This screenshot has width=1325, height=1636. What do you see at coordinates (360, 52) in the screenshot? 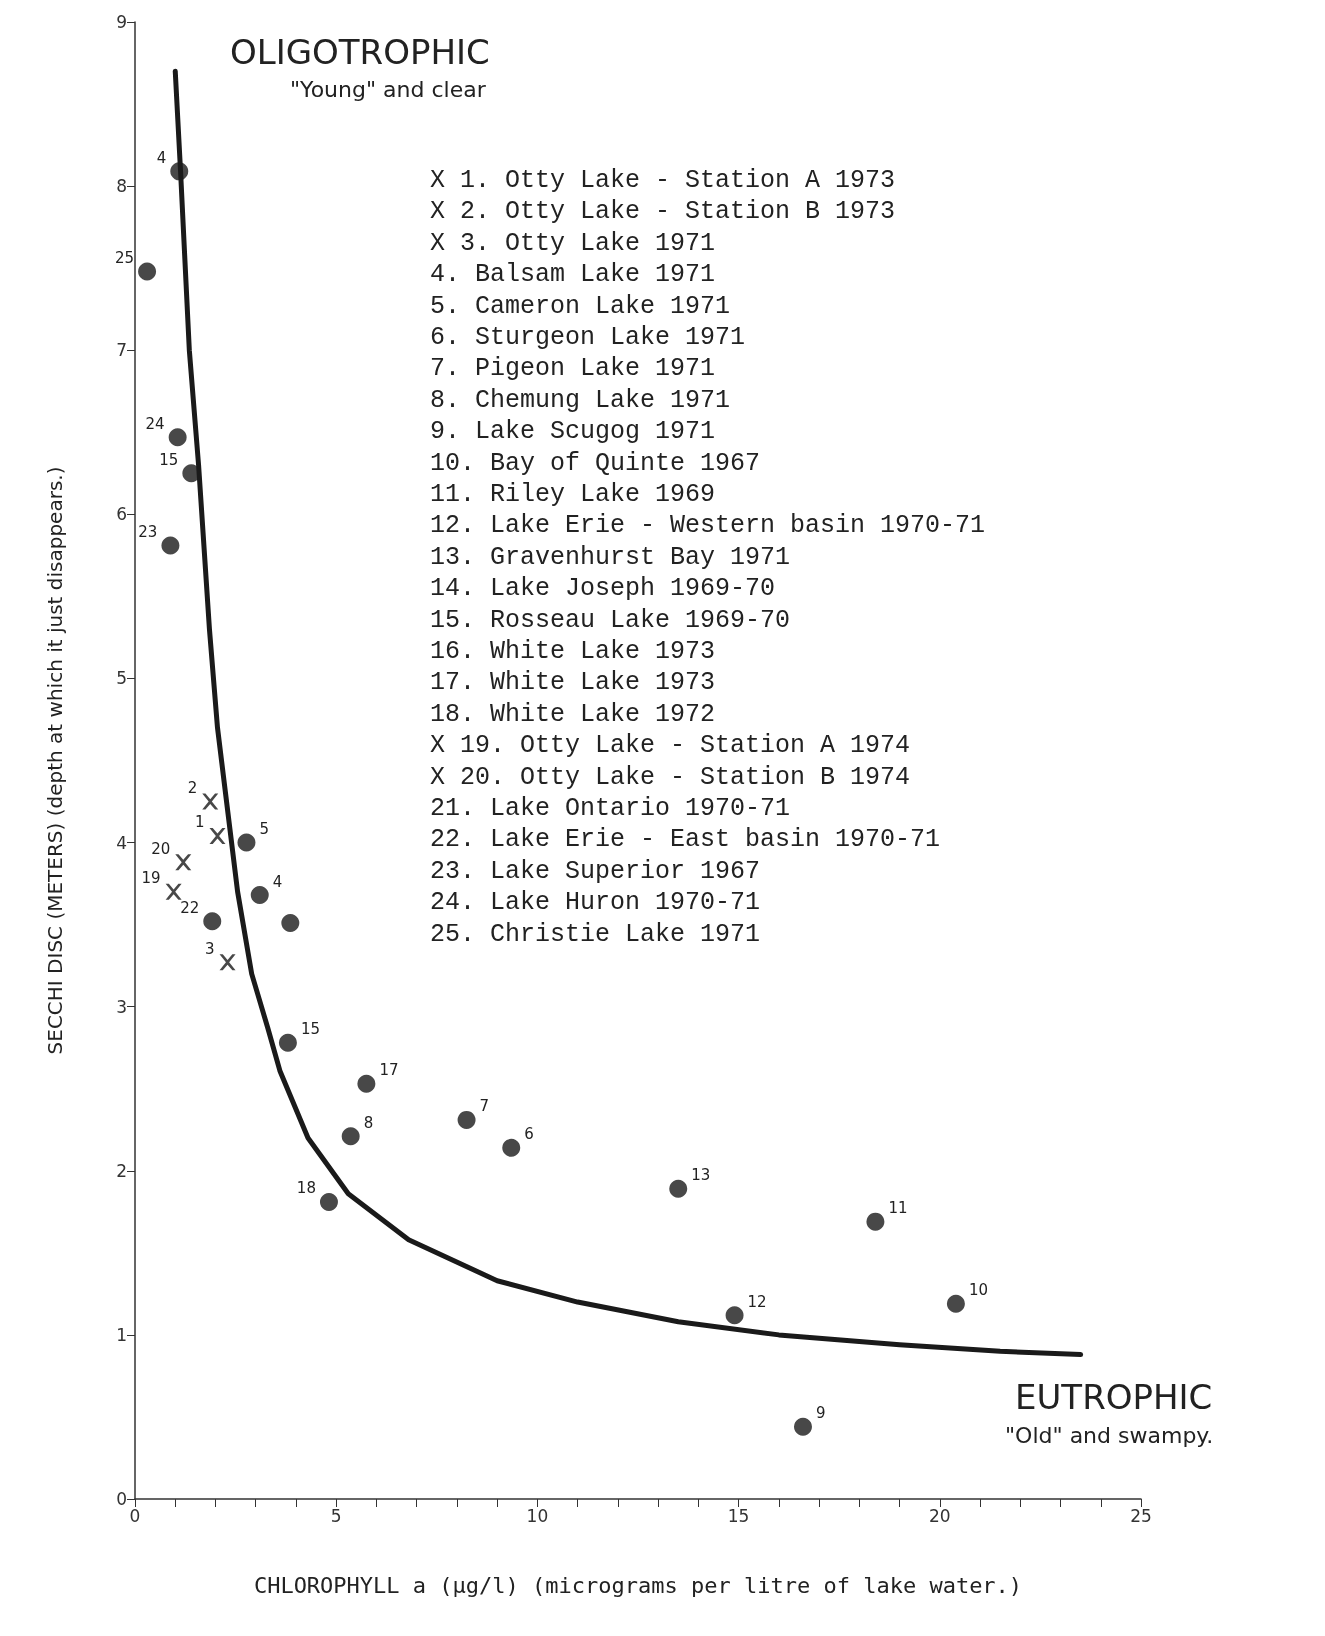
I see `annotation: OLIGOTROPHIC` at bounding box center [360, 52].